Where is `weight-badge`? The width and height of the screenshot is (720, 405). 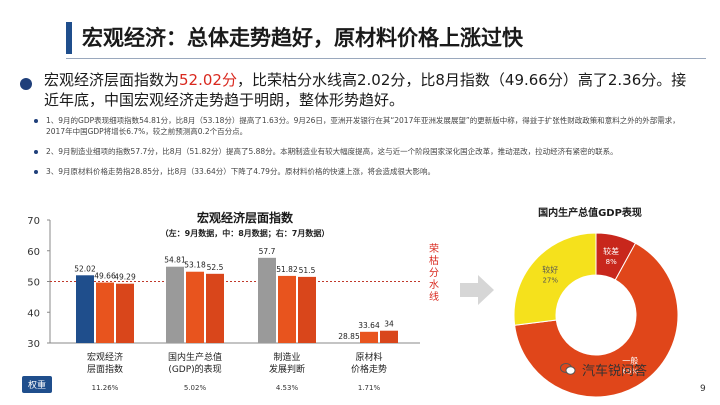
weight-badge is located at coordinates (37, 384).